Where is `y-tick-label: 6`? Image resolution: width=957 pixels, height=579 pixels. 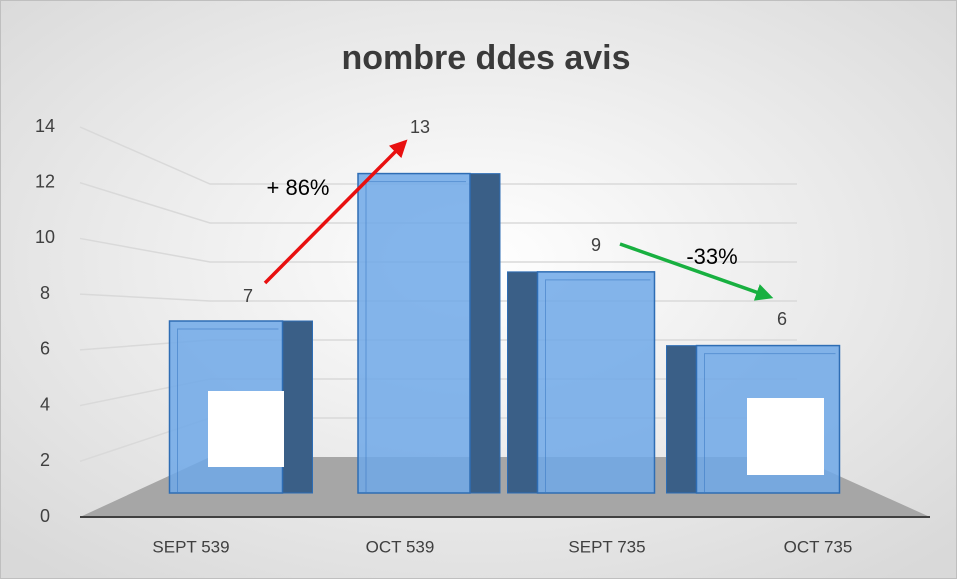 y-tick-label: 6 is located at coordinates (45, 349).